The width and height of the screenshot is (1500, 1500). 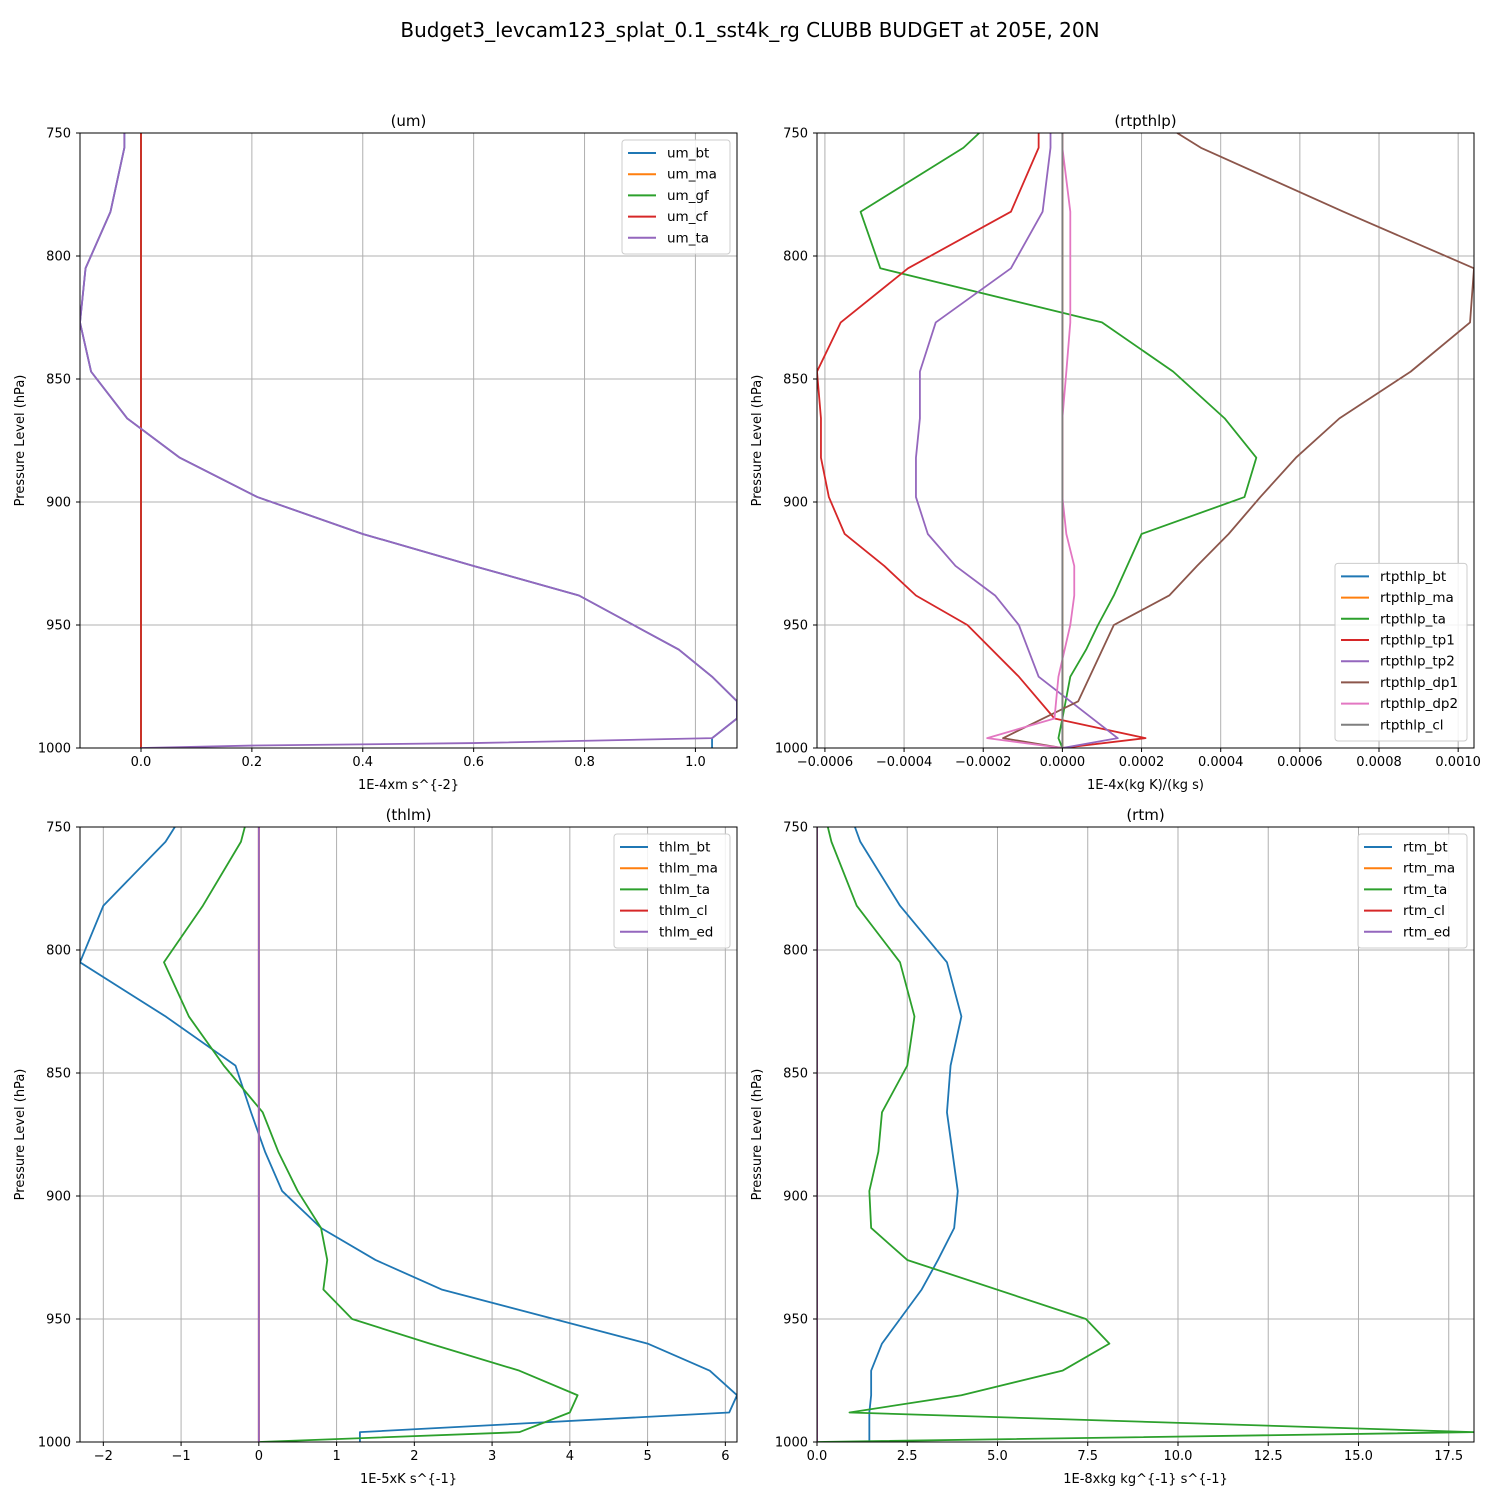 What do you see at coordinates (252, 762) in the screenshot?
I see `x-tick-label: 0.2` at bounding box center [252, 762].